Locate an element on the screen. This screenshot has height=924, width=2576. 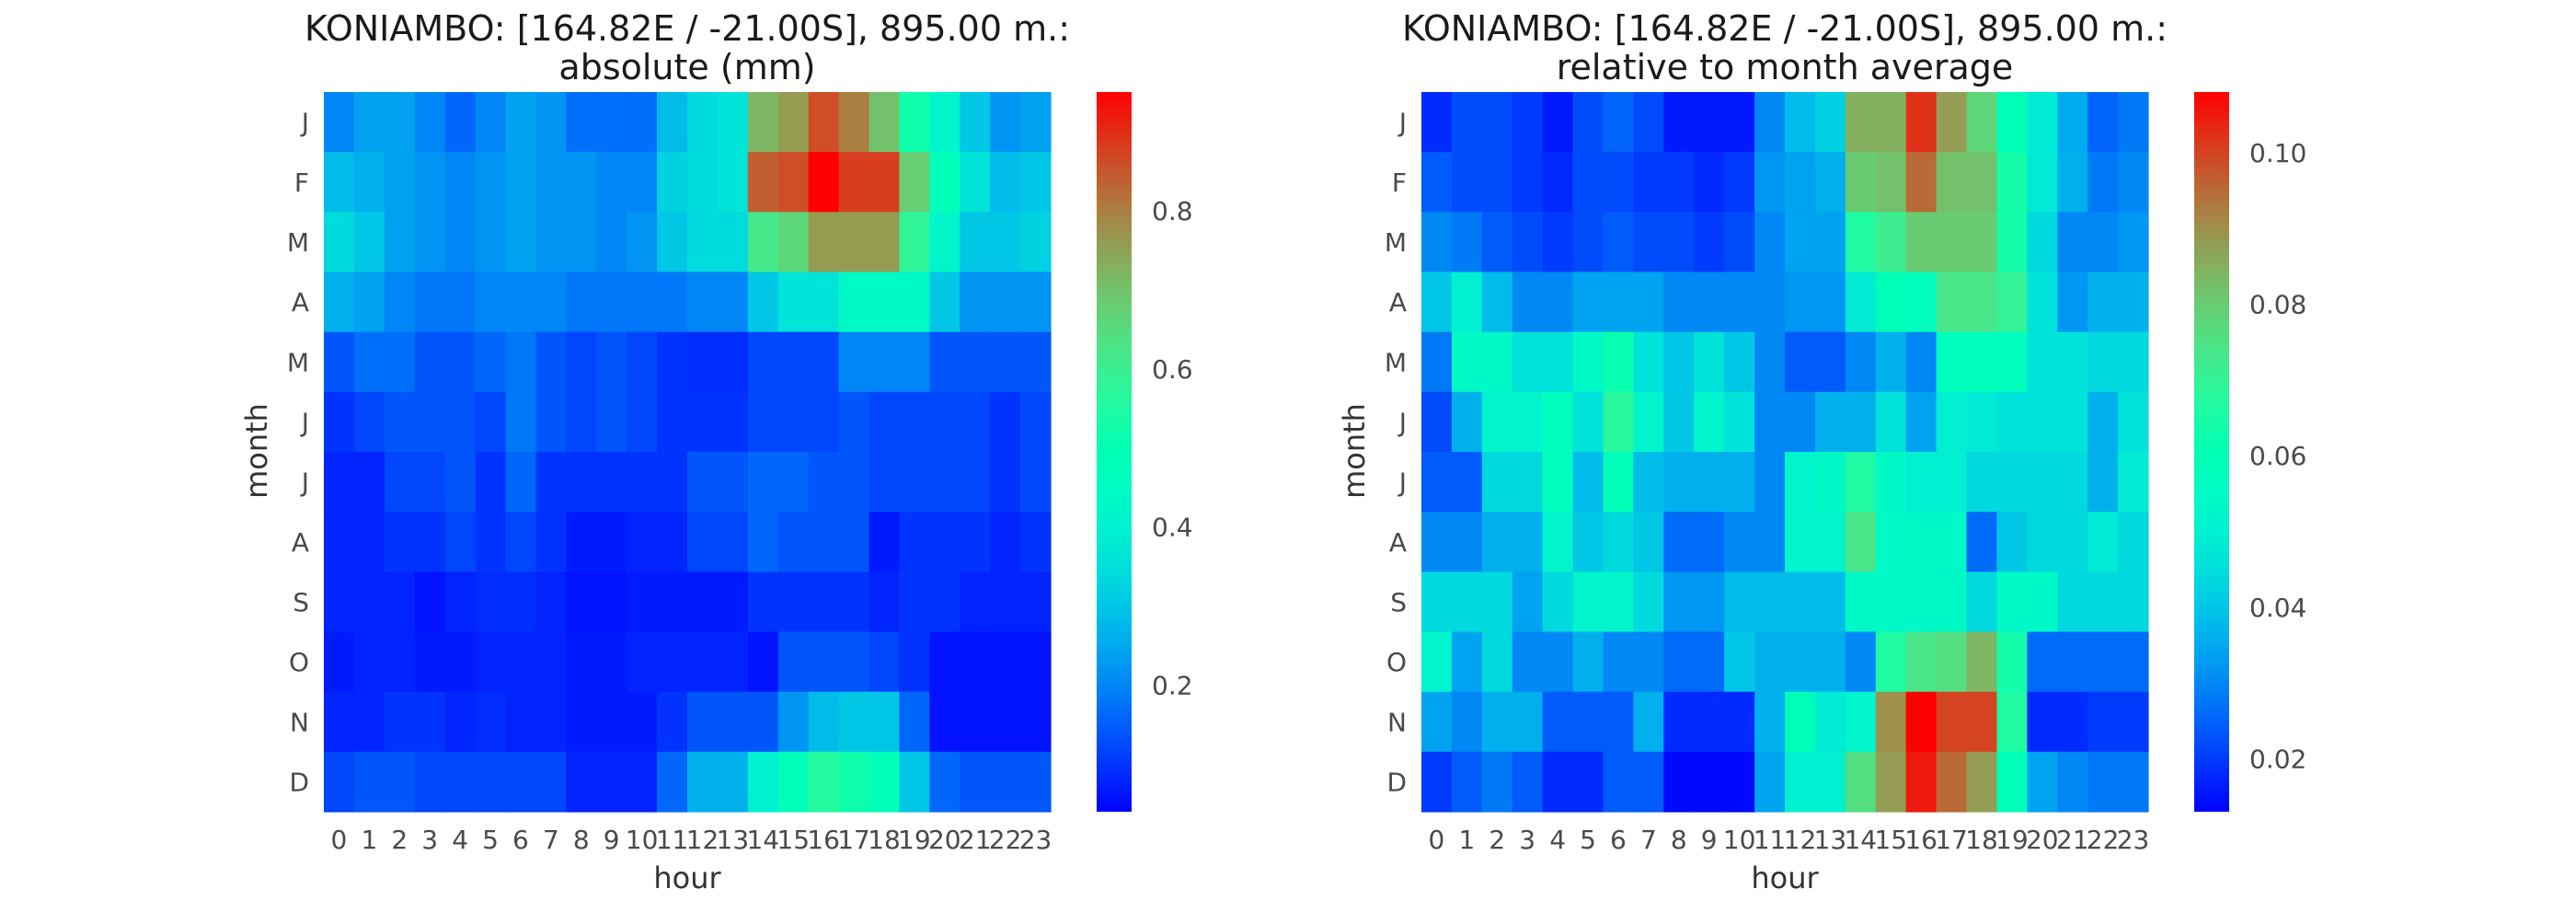
x-tick-label: 11 is located at coordinates (672, 840).